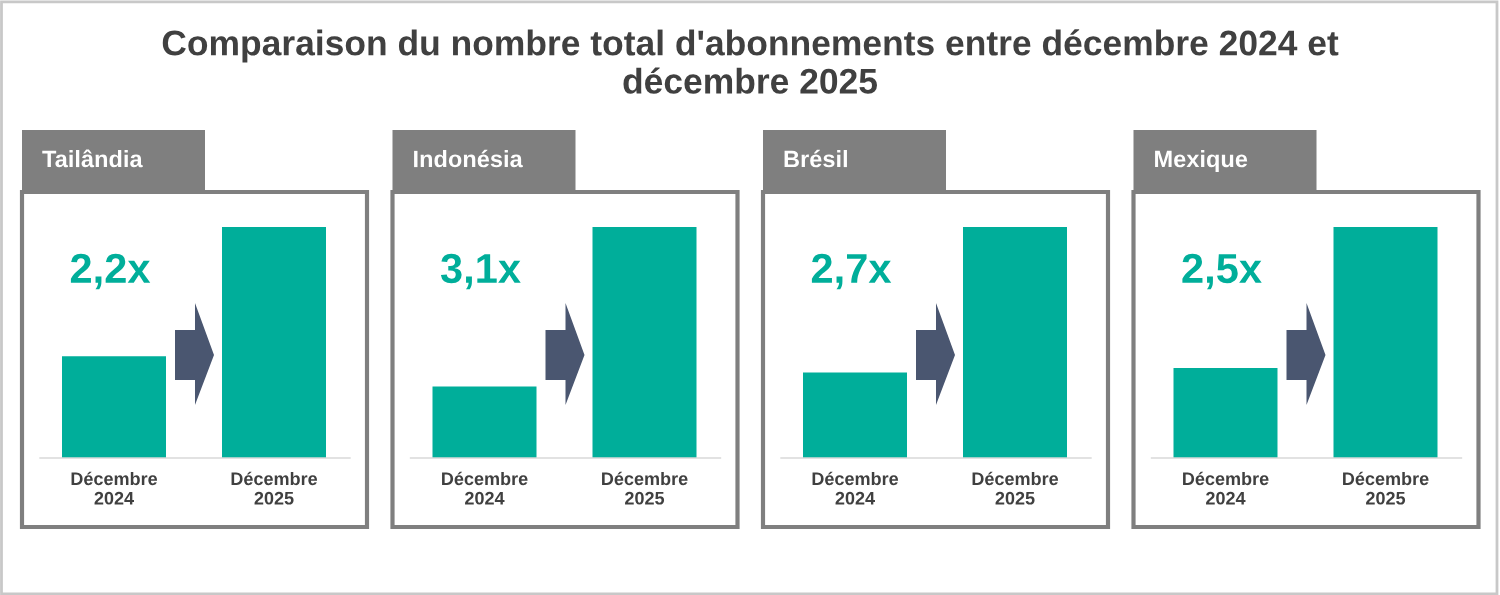  What do you see at coordinates (750, 61) in the screenshot?
I see `text: Comparaison du nombre total d'abonnements entre décembre 2024 et décembre 2025` at bounding box center [750, 61].